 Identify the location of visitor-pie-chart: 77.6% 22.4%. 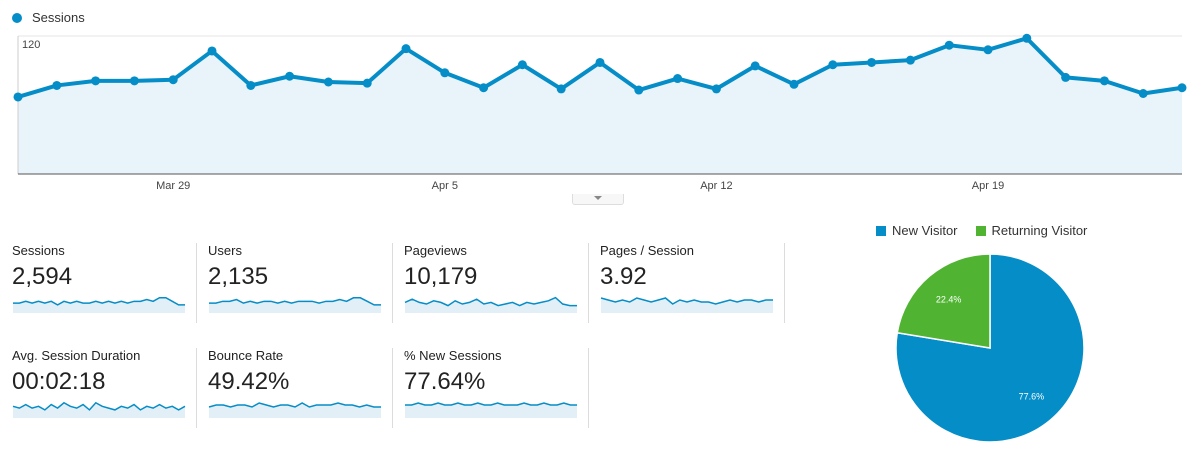
(990, 348).